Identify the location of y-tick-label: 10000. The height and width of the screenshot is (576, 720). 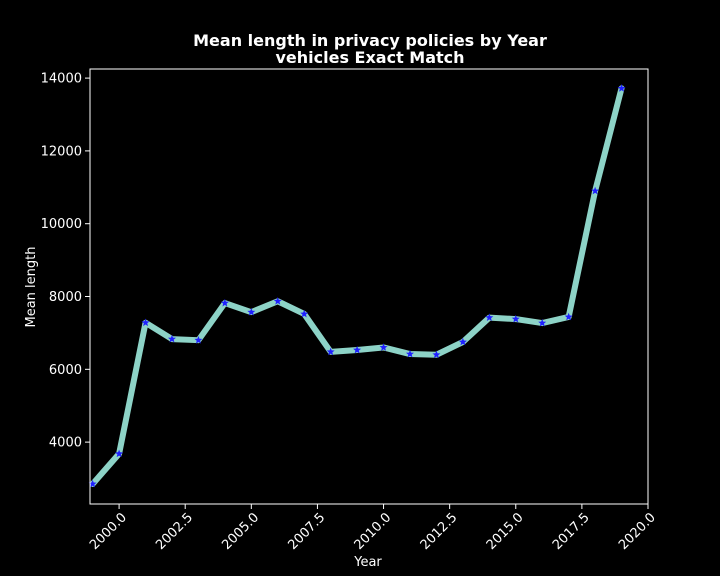
(61, 224).